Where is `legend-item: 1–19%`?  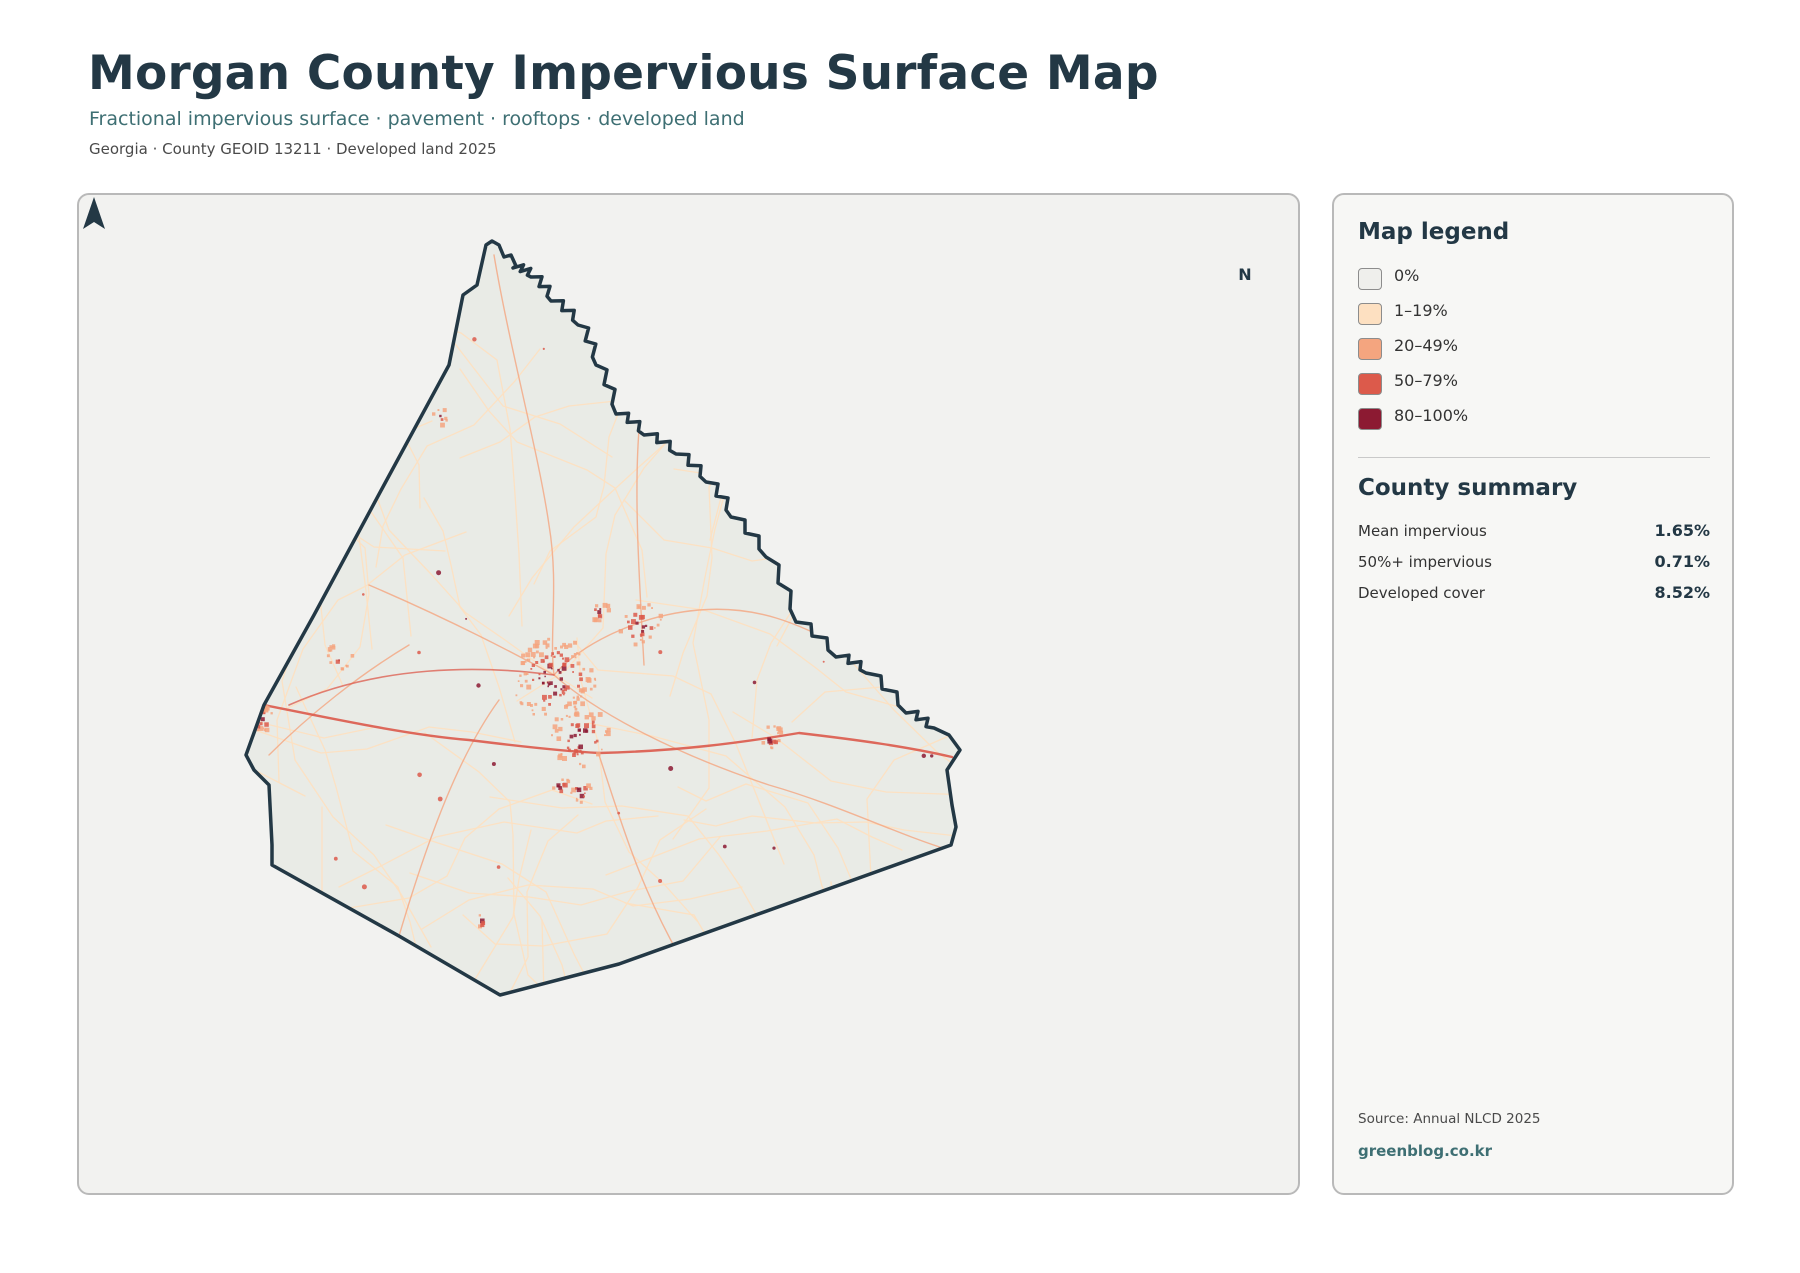
legend-item: 1–19% is located at coordinates (1413, 317).